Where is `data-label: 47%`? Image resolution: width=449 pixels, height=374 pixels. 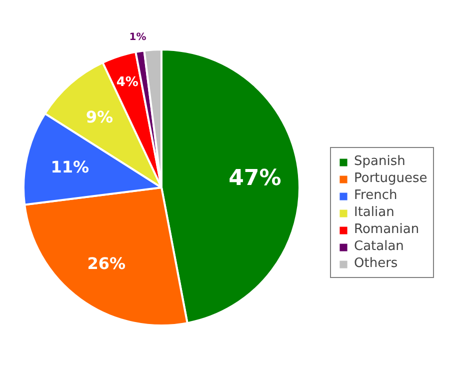
data-label: 47% is located at coordinates (255, 179).